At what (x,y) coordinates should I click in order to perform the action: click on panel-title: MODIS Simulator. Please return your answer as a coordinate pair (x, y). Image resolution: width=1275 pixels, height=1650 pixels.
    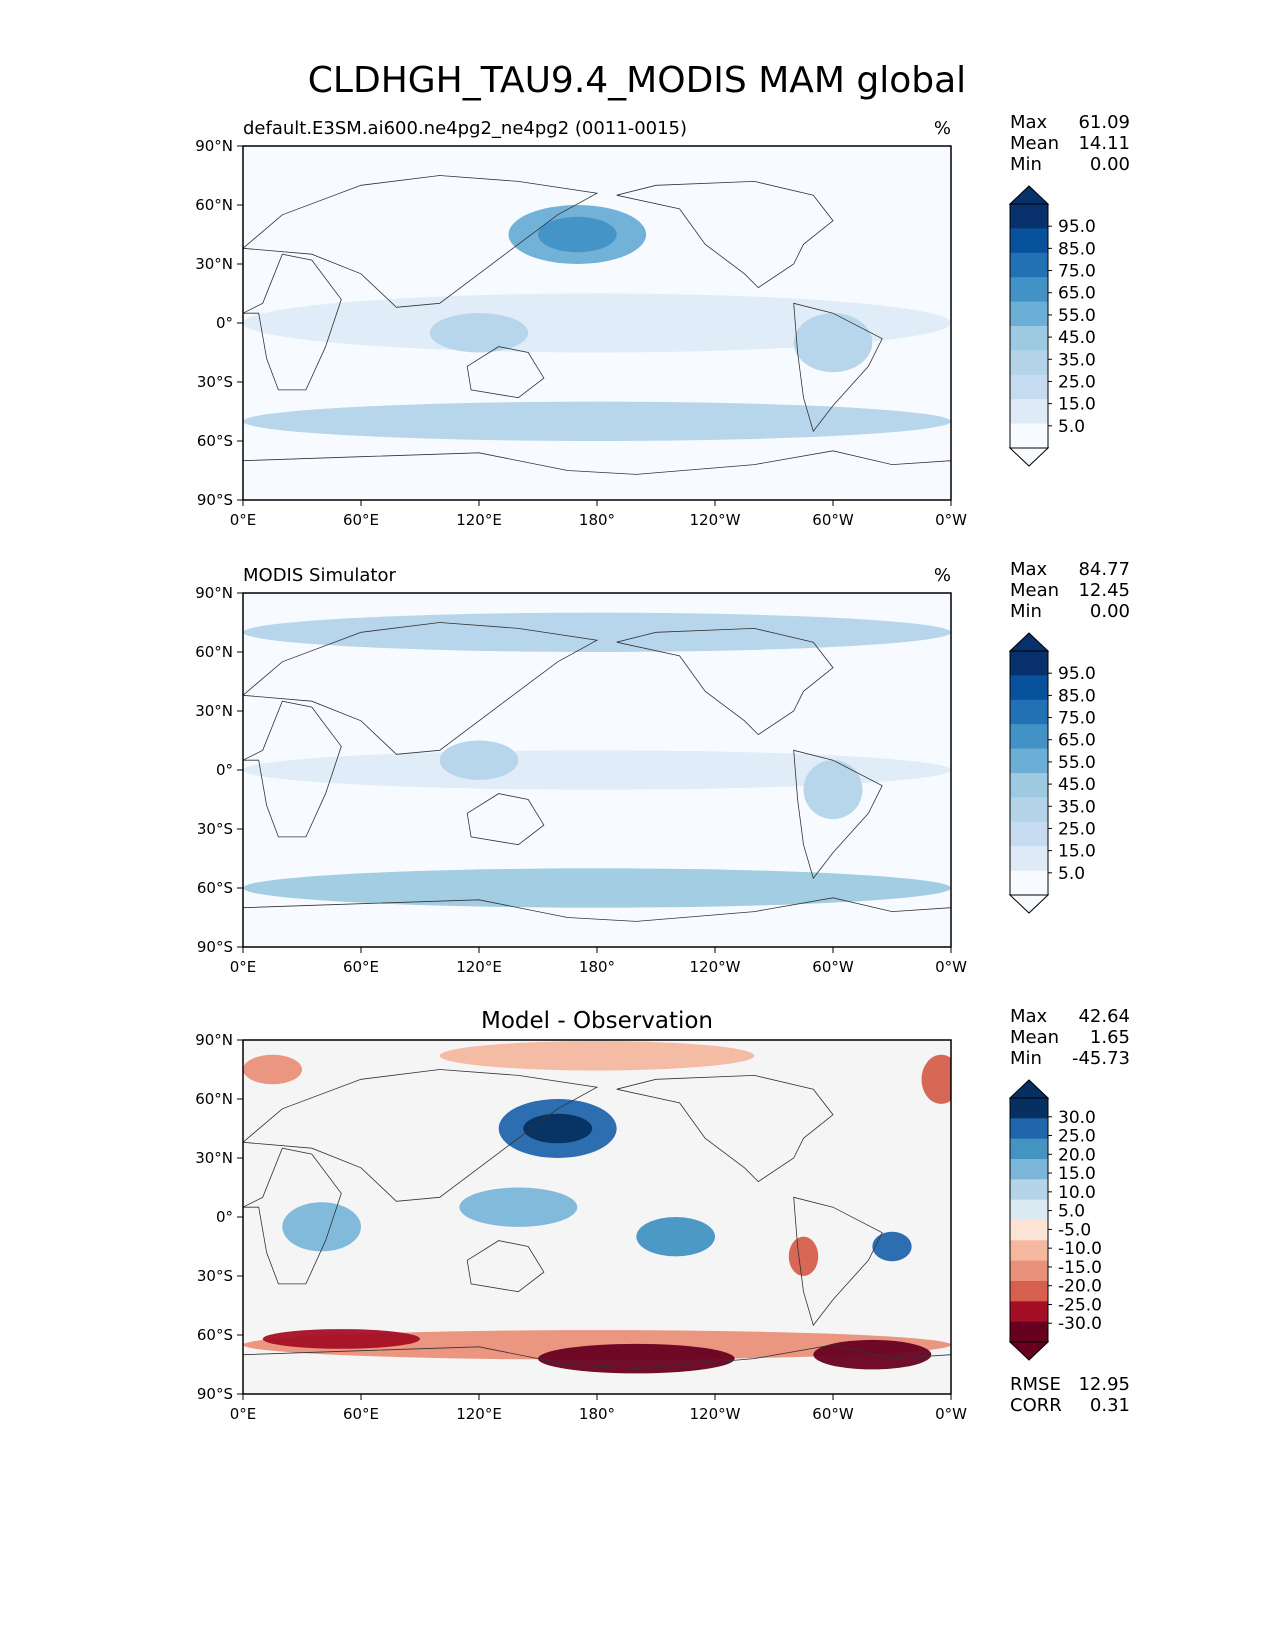
    Looking at the image, I should click on (319, 575).